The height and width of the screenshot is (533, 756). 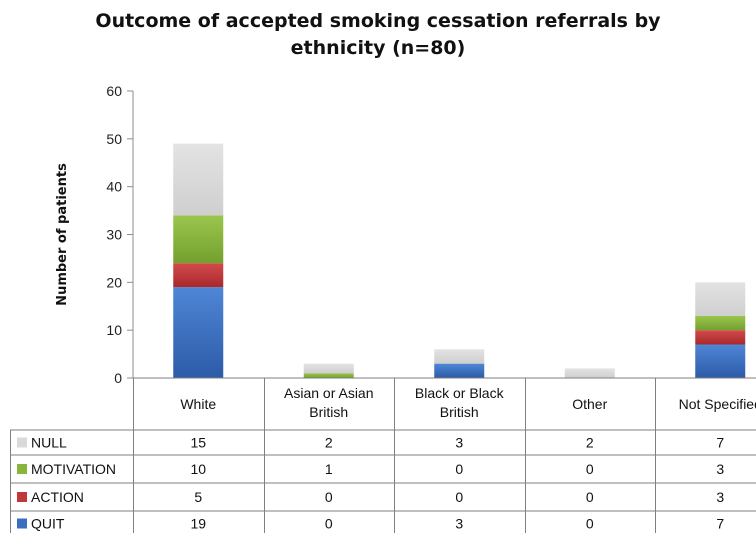 I want to click on table-cell-motivation: 1, so click(x=329, y=469).